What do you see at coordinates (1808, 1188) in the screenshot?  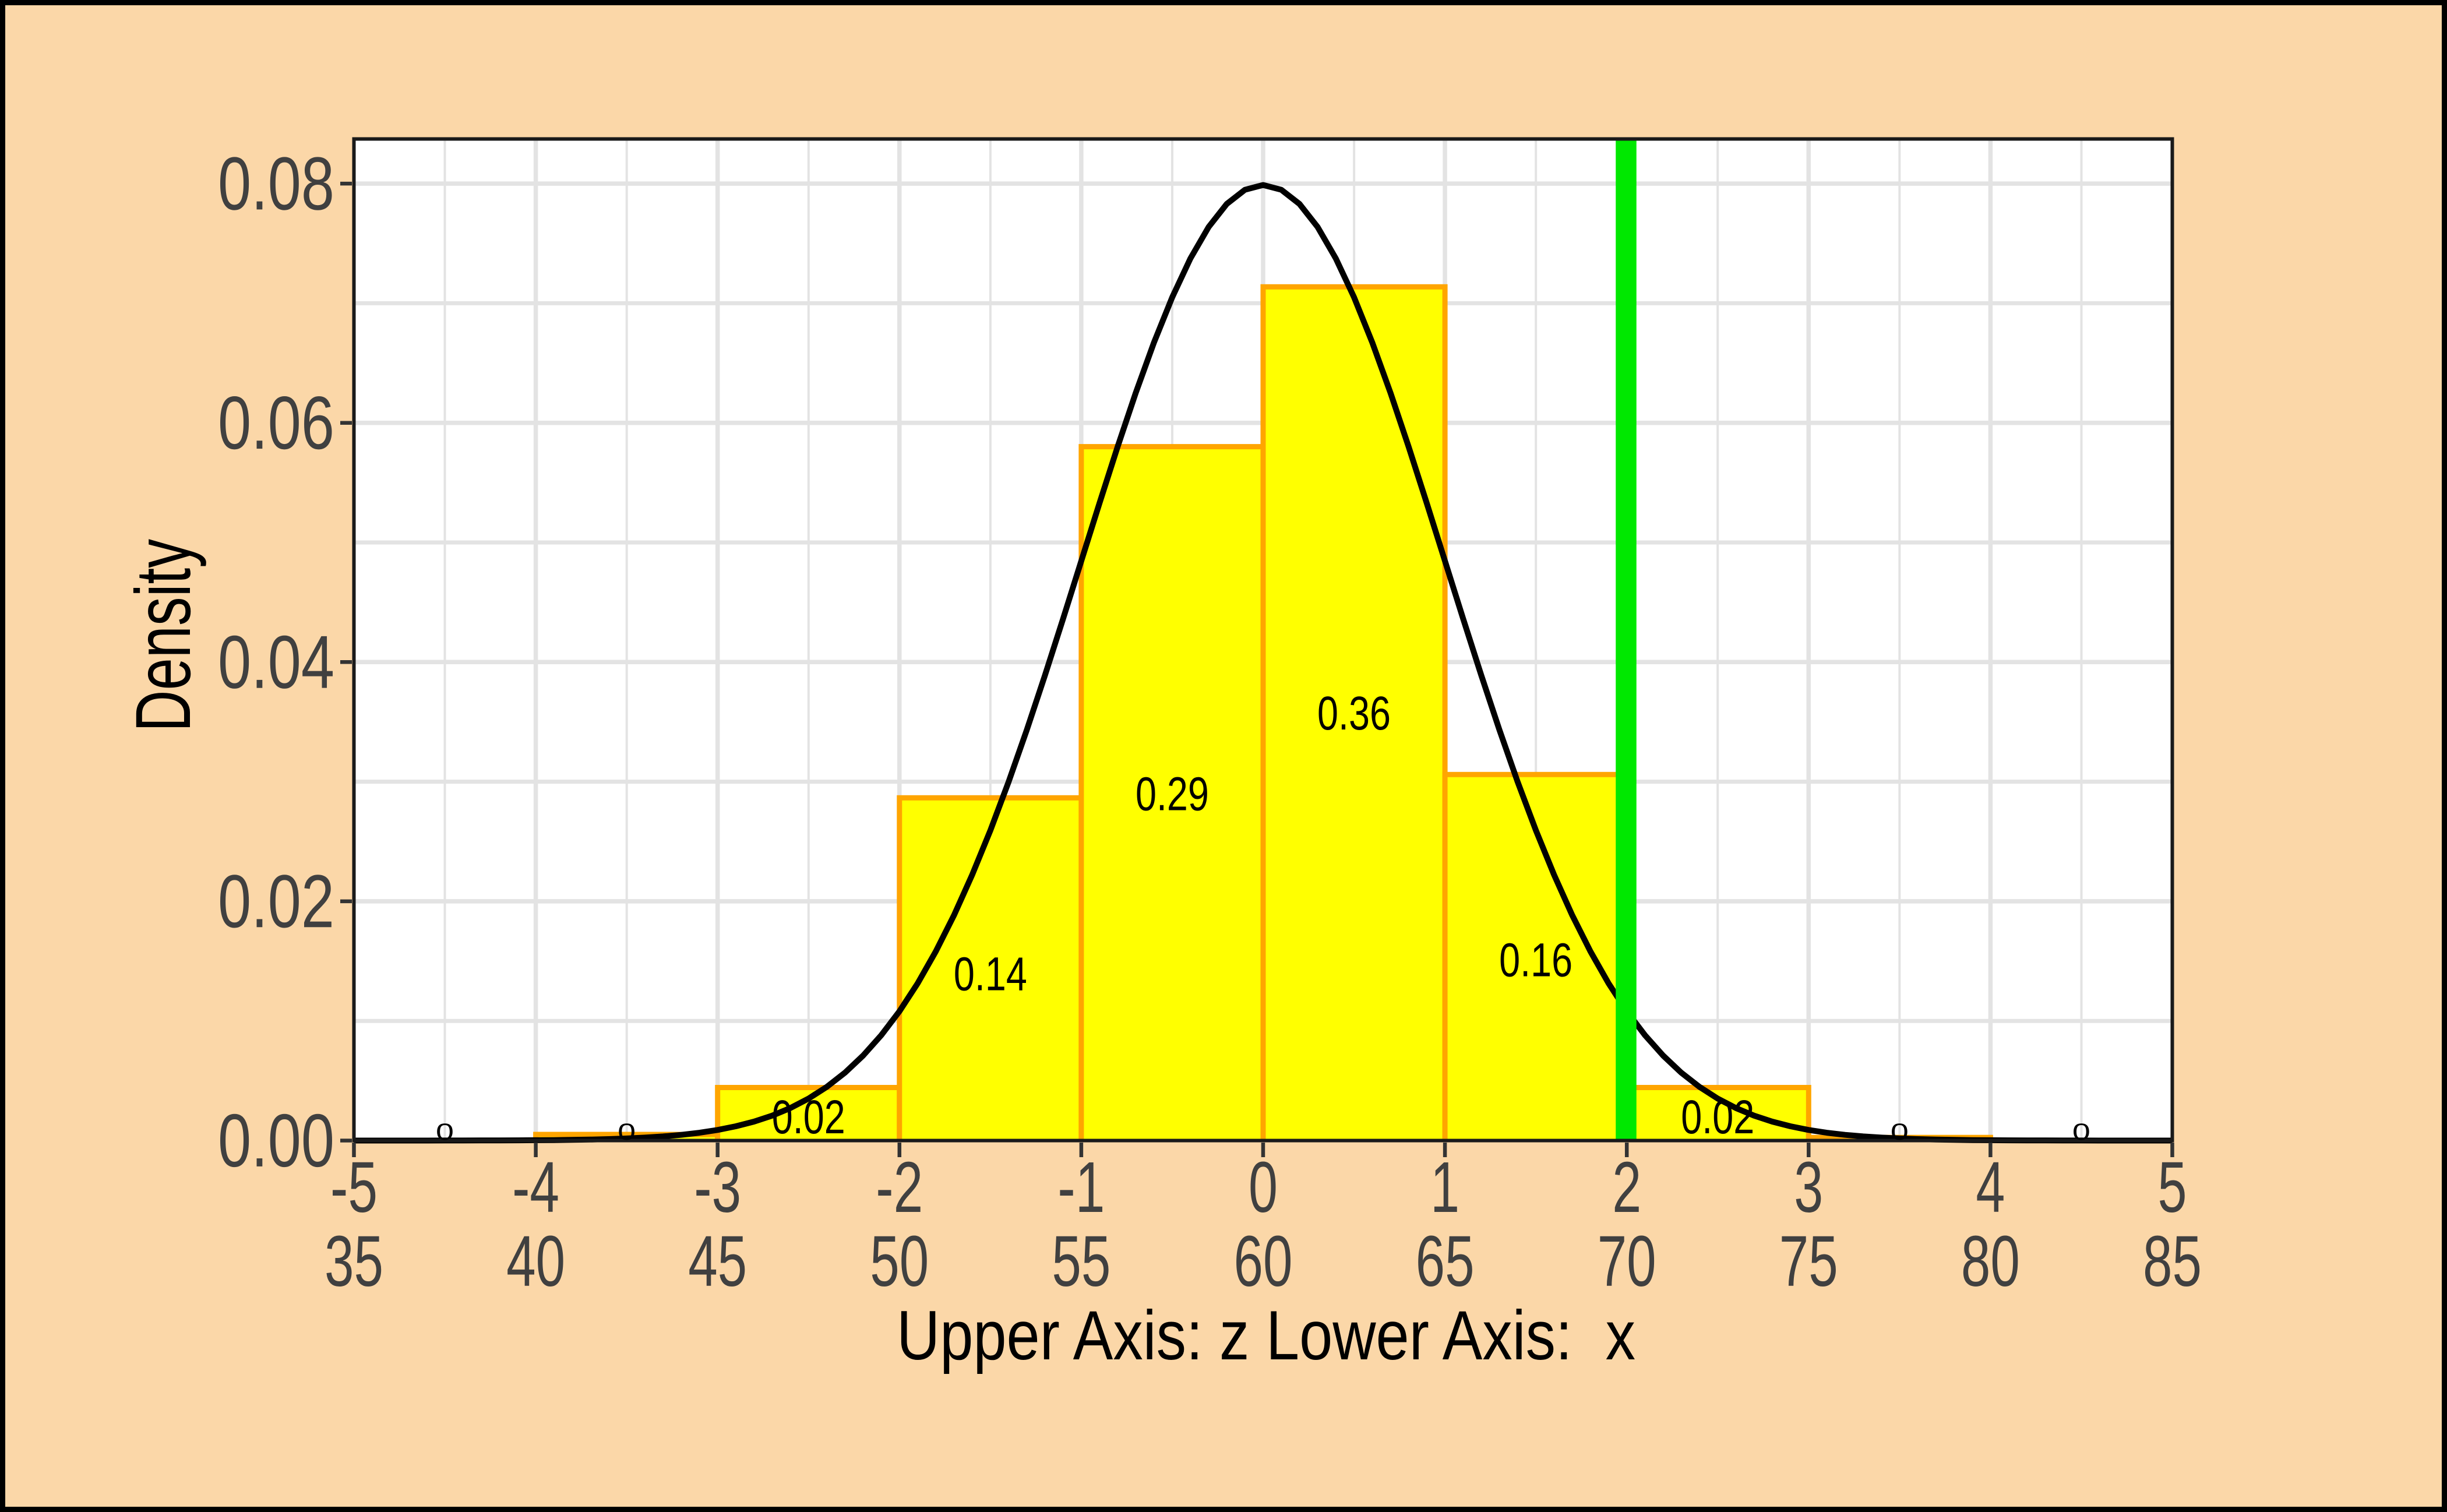 I see `svg-text: 3` at bounding box center [1808, 1188].